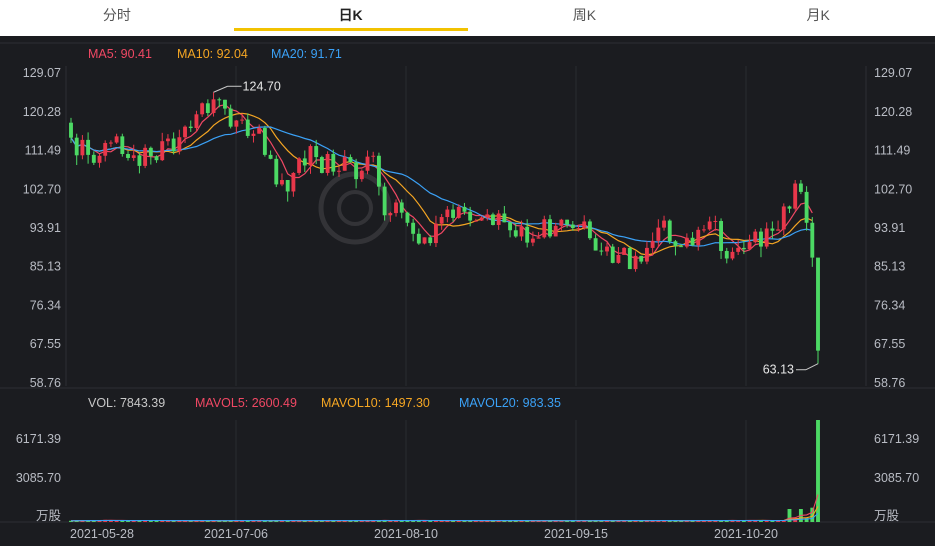 Image resolution: width=935 pixels, height=546 pixels. What do you see at coordinates (246, 403) in the screenshot?
I see `legend-mavol5: MAVOL5: 2600.49` at bounding box center [246, 403].